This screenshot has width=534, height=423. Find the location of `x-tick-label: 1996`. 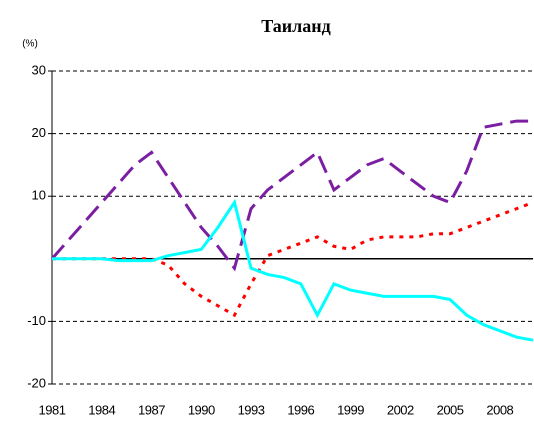

x-tick-label: 1996 is located at coordinates (300, 409).